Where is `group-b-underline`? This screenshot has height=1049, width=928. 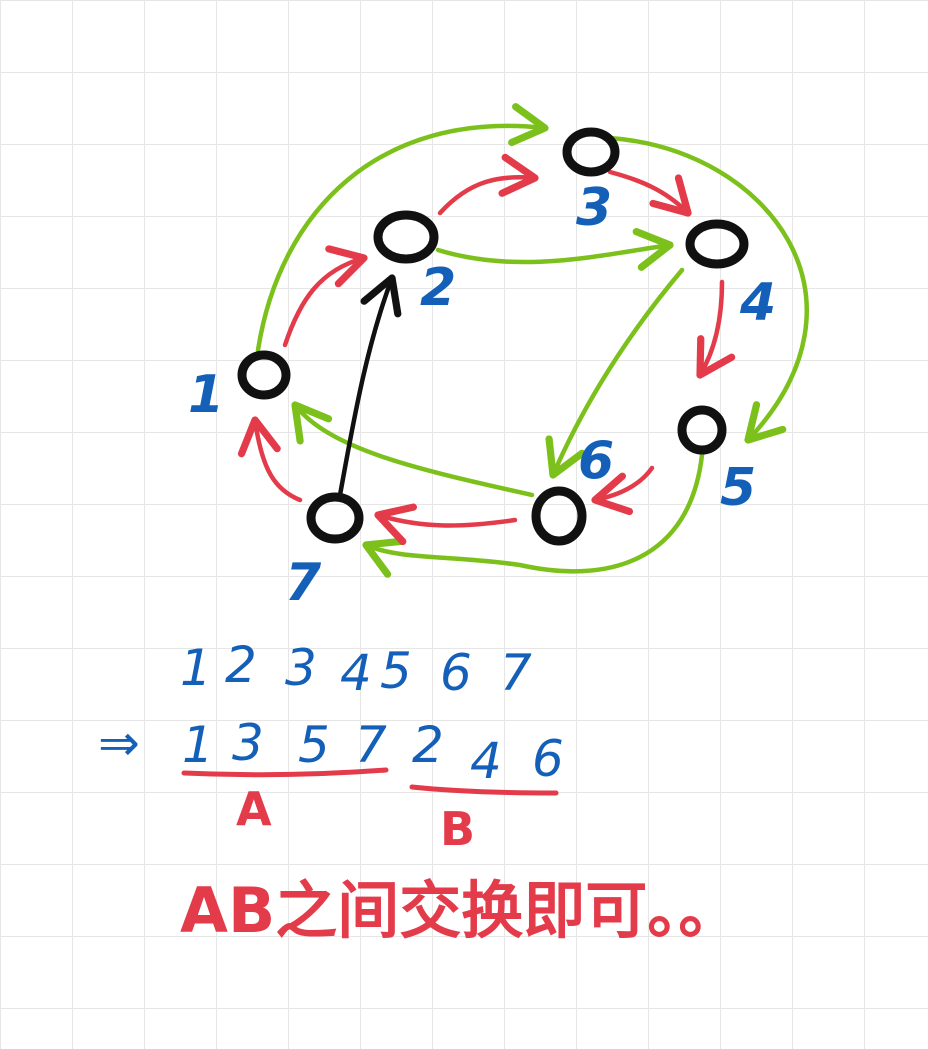
group-b-underline is located at coordinates (484, 790).